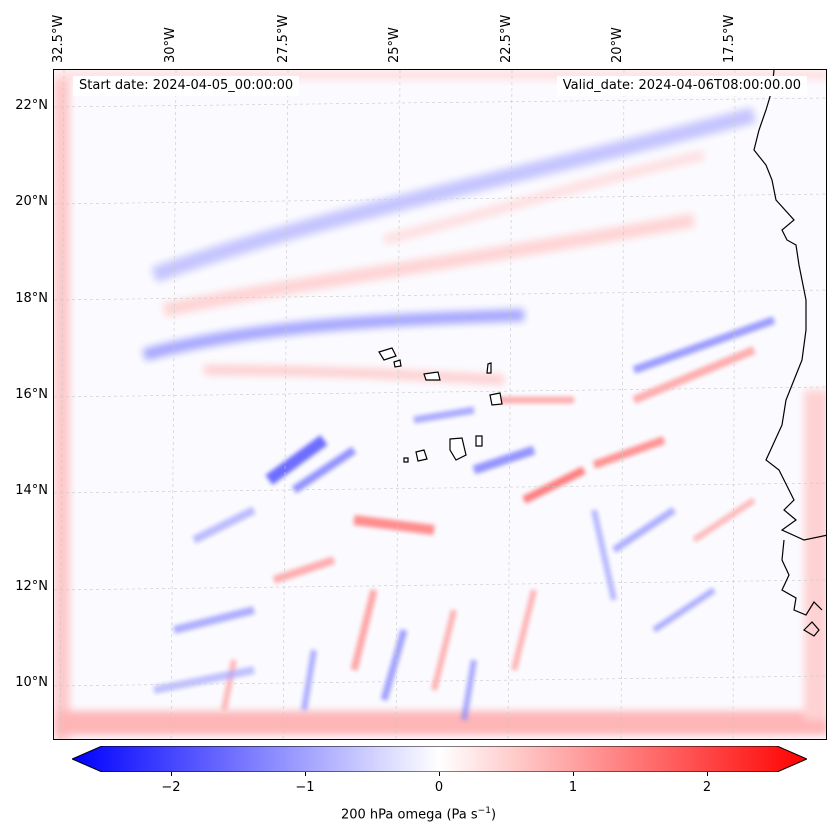 The height and width of the screenshot is (839, 837). I want to click on coast-bijagos, so click(811, 629).